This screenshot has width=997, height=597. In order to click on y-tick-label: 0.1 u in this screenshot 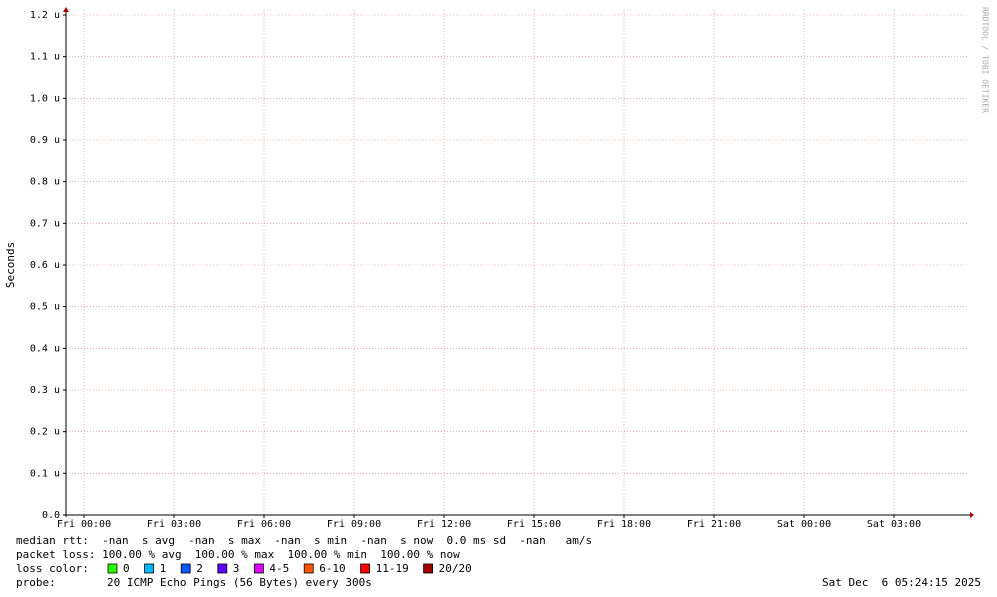, I will do `click(45, 473)`.